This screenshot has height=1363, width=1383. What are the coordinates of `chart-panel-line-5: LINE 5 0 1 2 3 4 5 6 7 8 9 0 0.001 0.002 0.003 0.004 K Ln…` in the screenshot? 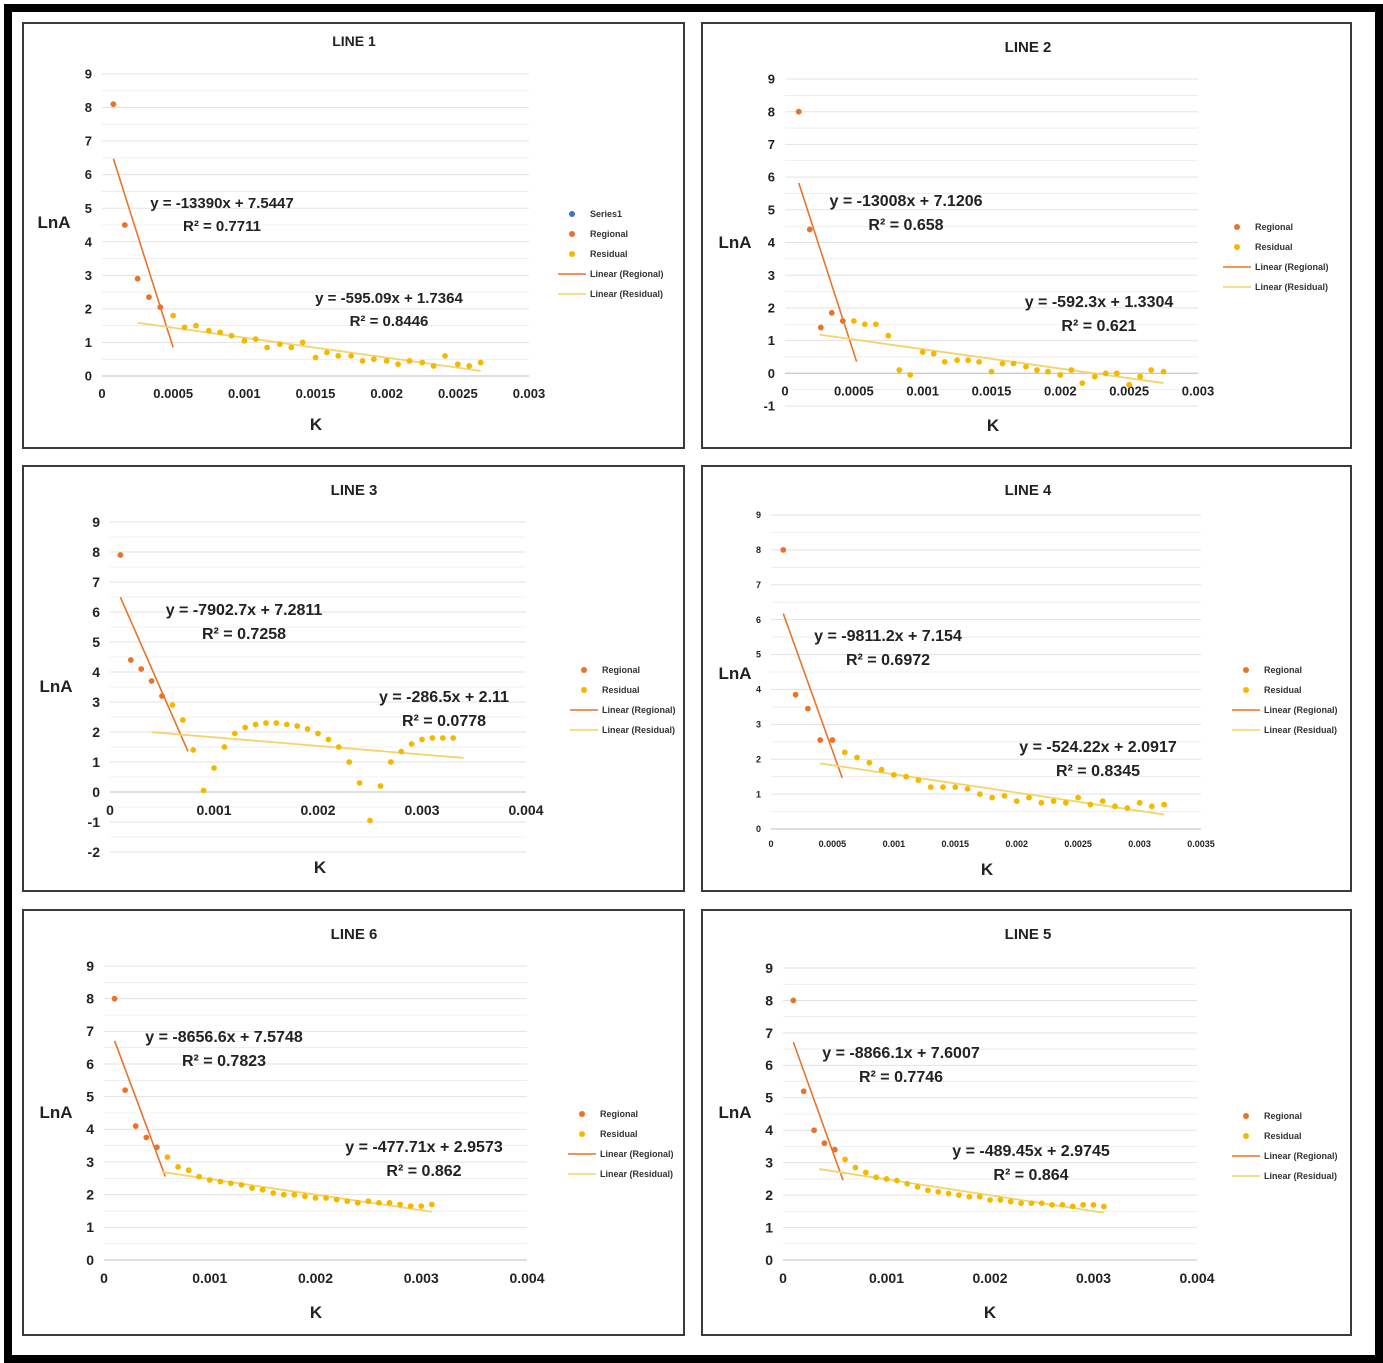 It's located at (1026, 1122).